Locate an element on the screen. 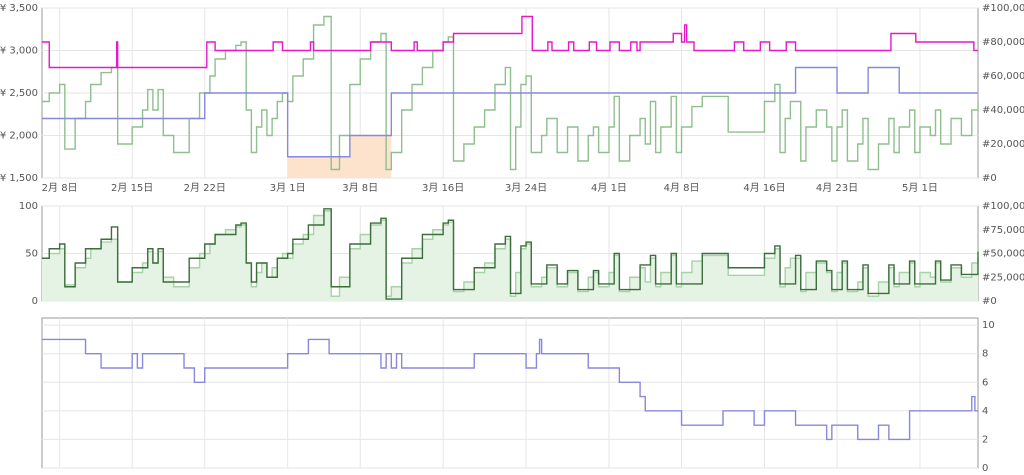 The height and width of the screenshot is (475, 1024). series-line is located at coordinates (510, 42).